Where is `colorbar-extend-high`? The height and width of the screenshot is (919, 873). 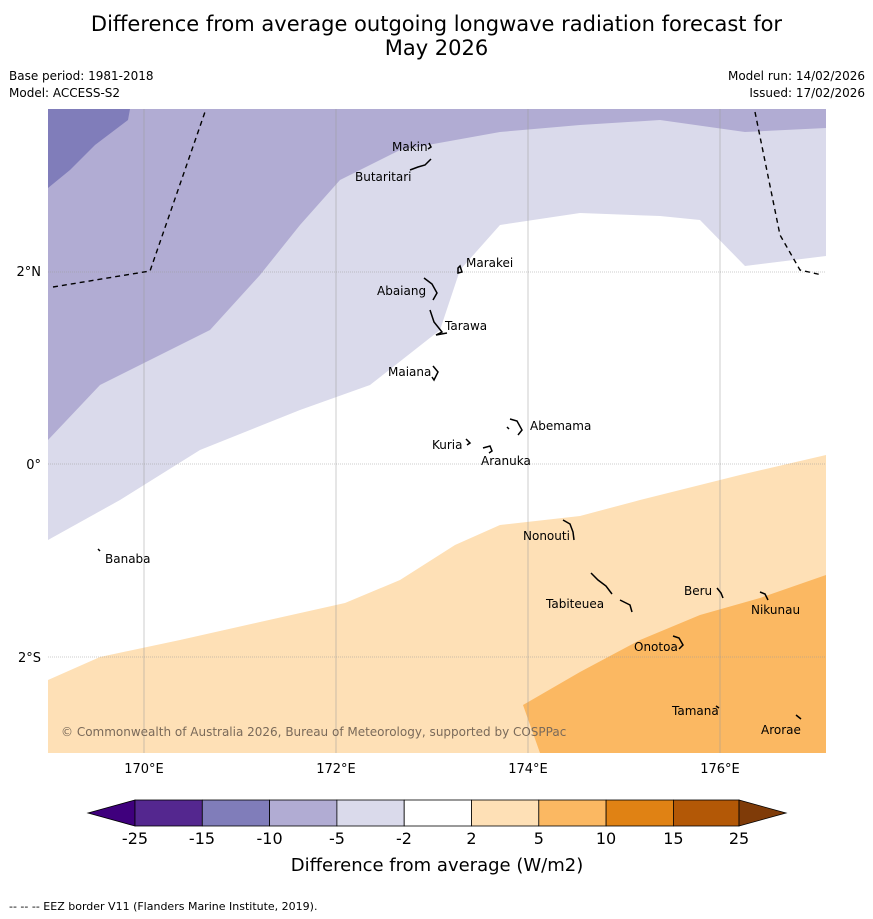 colorbar-extend-high is located at coordinates (763, 813).